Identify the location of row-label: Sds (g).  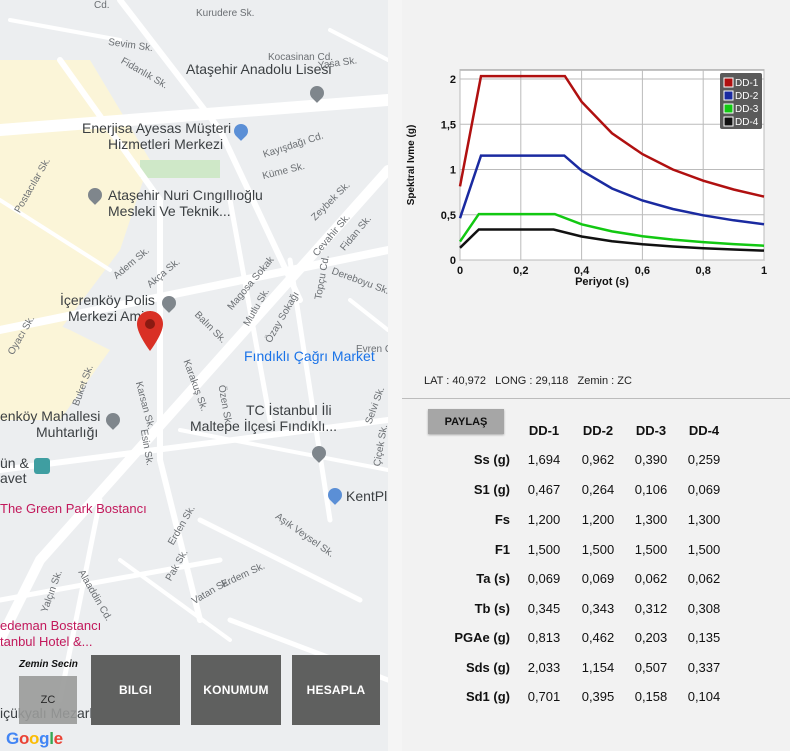
(487, 667).